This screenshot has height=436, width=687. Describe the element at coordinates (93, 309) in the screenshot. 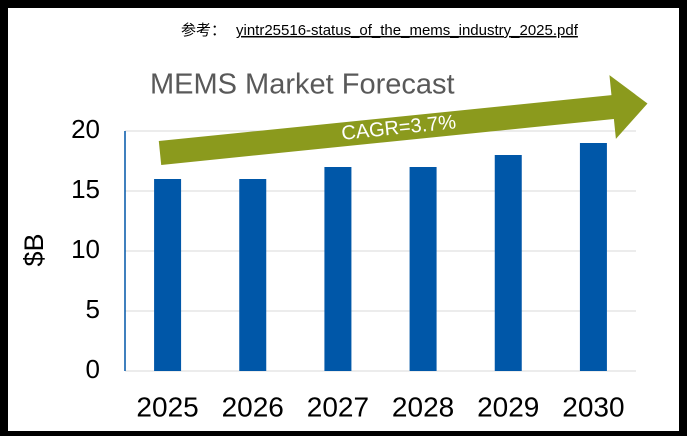

I see `y-tick-label: 5` at that location.